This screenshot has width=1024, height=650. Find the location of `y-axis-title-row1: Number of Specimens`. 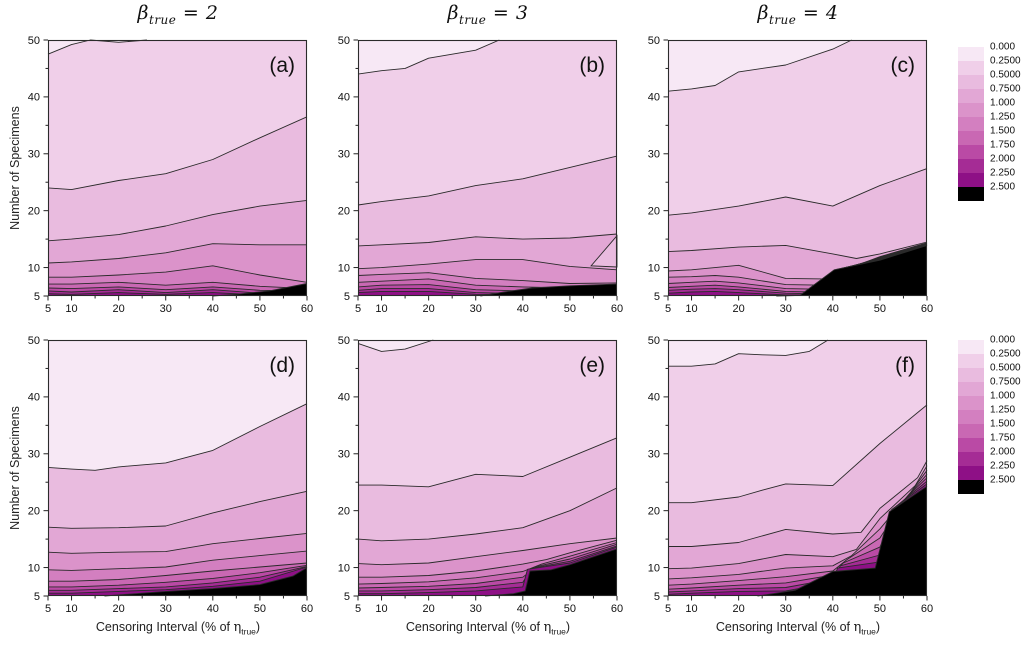

y-axis-title-row1: Number of Specimens is located at coordinates (15, 168).